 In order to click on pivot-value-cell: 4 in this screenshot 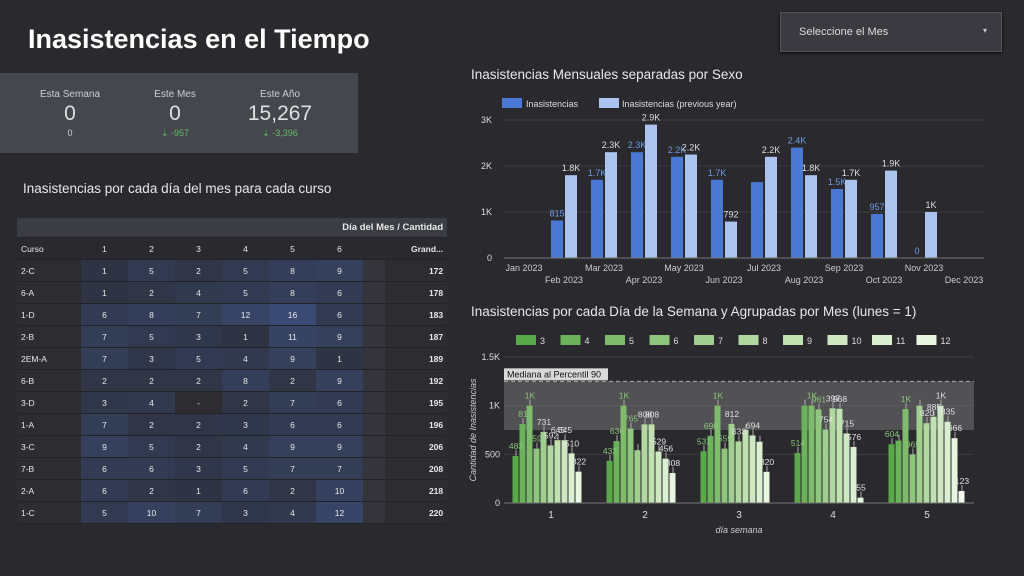, I will do `click(245, 446)`.